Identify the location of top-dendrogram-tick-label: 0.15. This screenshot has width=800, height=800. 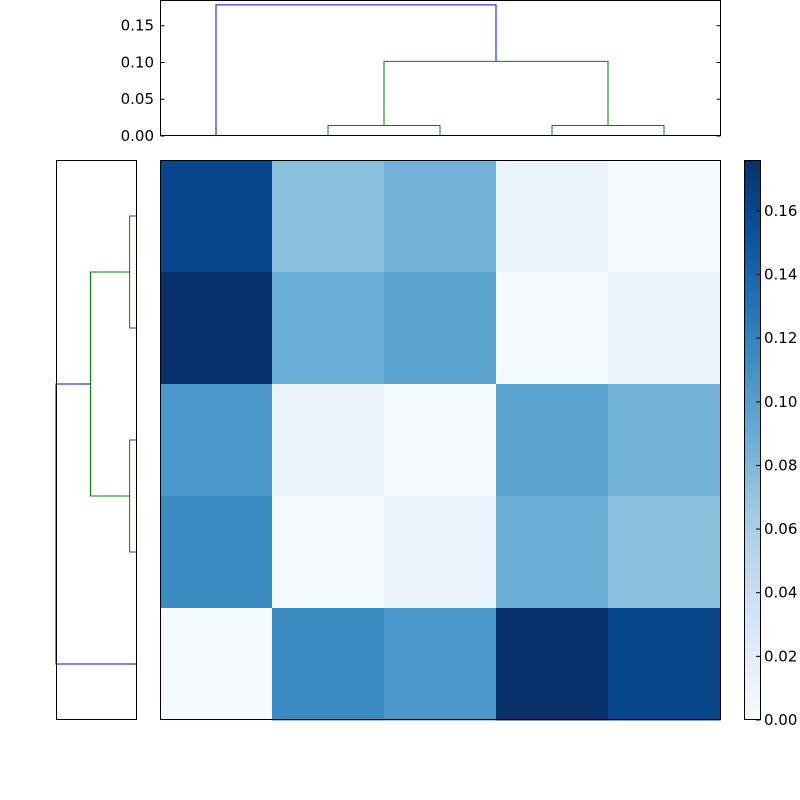
(137, 26).